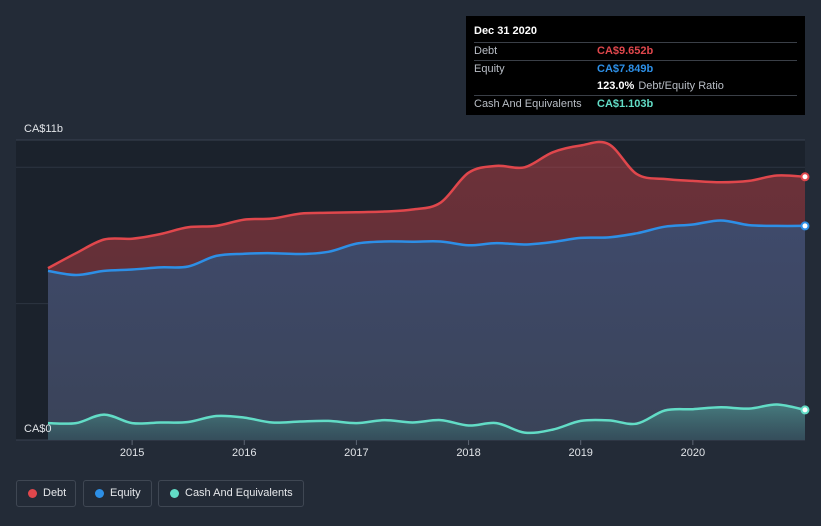 Image resolution: width=821 pixels, height=526 pixels. I want to click on legend-label: Cash And Equivalents, so click(239, 493).